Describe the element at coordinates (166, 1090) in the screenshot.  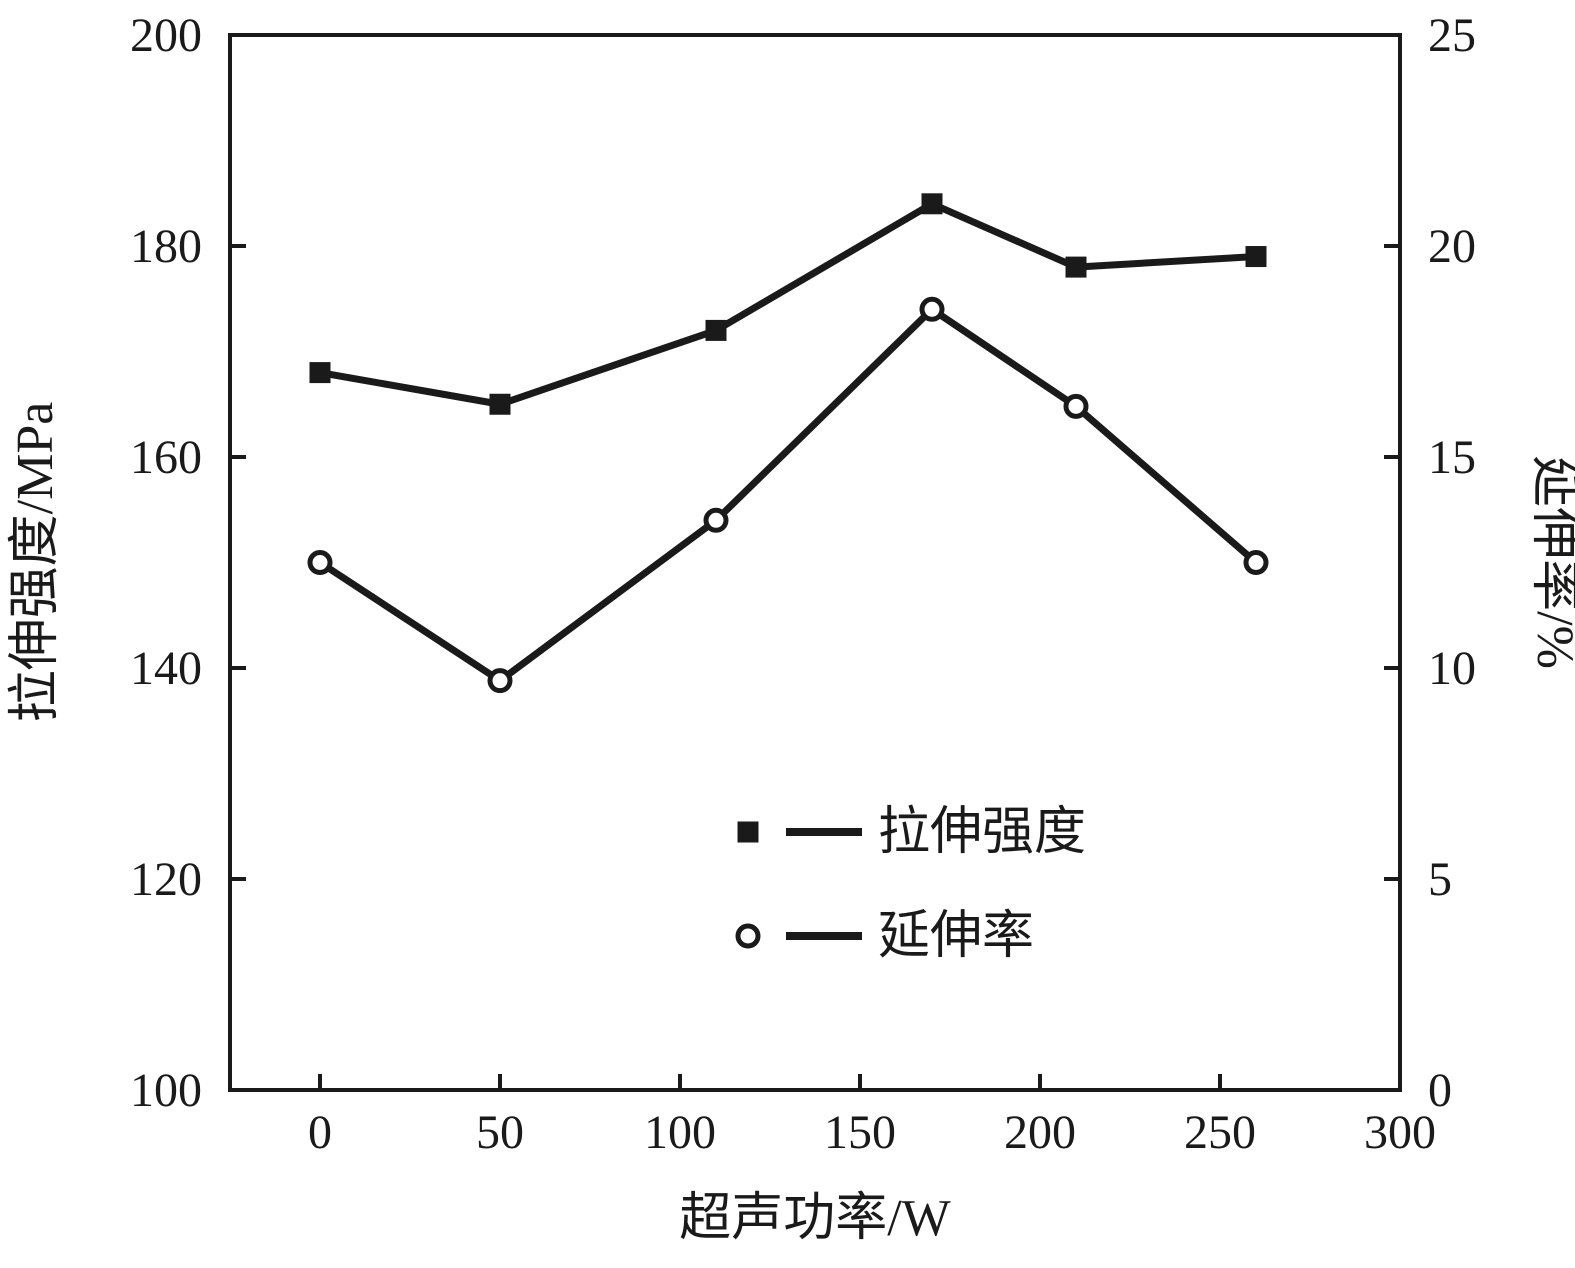
I see `y-left-tick-label: 100` at that location.